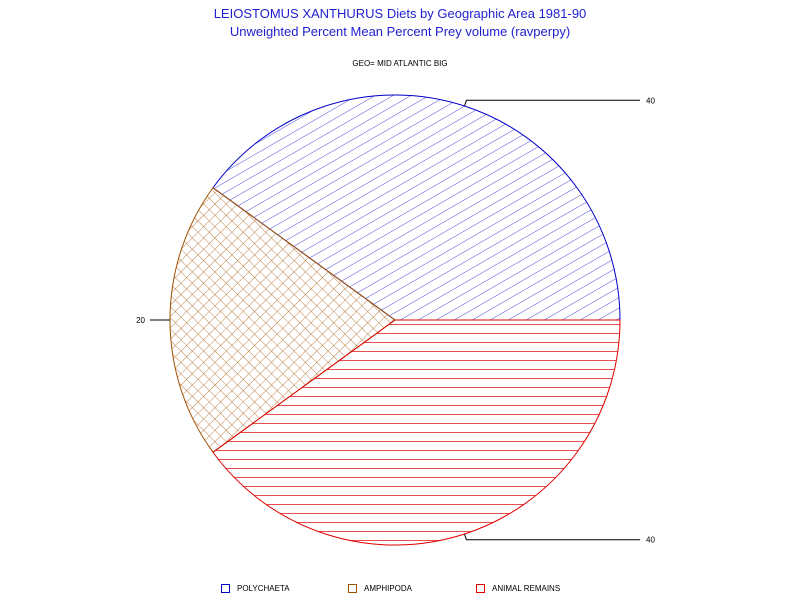 This screenshot has width=800, height=600. I want to click on legend-label-amphipoda: AMPHIPODA, so click(388, 588).